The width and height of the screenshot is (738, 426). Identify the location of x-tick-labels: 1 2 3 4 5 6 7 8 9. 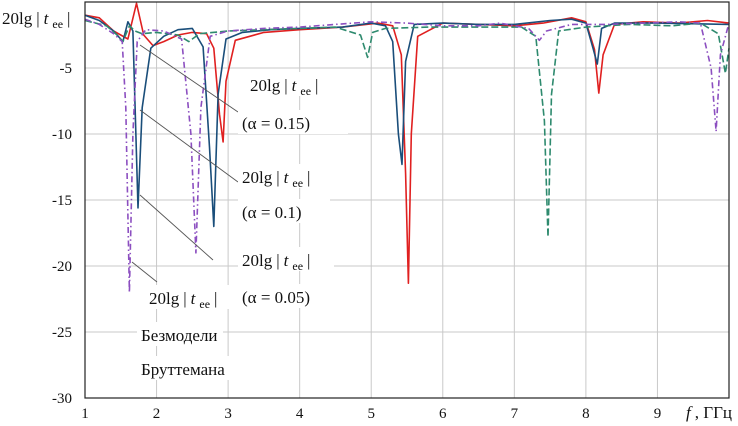
(371, 414).